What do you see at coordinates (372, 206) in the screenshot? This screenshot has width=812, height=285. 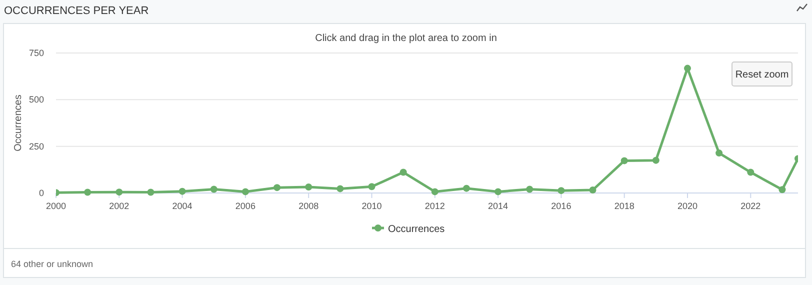 I see `x-tick-label: 2010` at bounding box center [372, 206].